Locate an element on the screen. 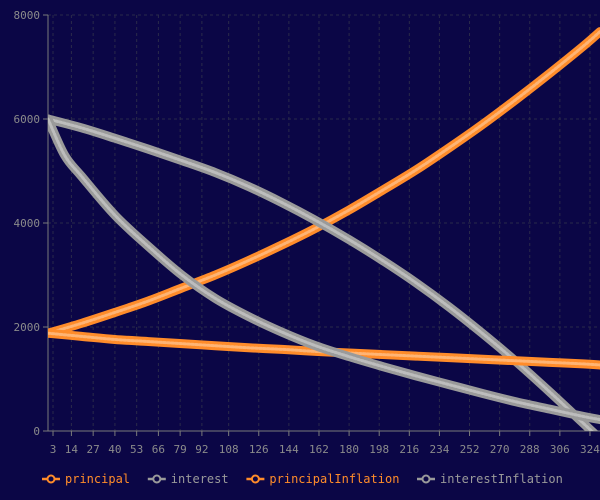 Image resolution: width=600 pixels, height=500 pixels. legend-item-interestInflation: interestInflation is located at coordinates (490, 479).